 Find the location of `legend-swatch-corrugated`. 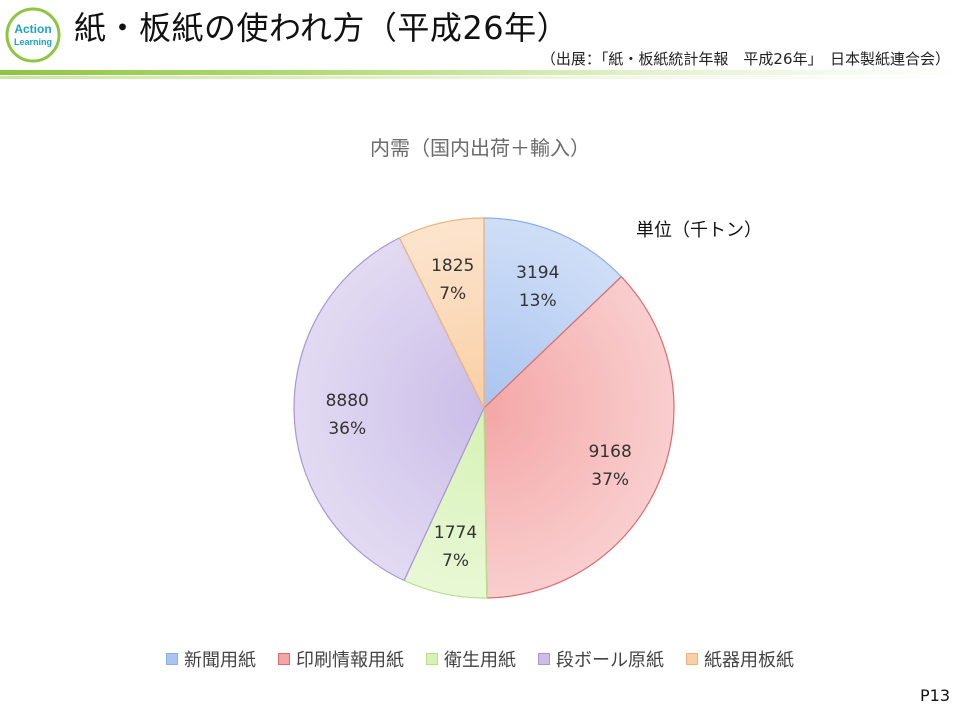

legend-swatch-corrugated is located at coordinates (544, 659).